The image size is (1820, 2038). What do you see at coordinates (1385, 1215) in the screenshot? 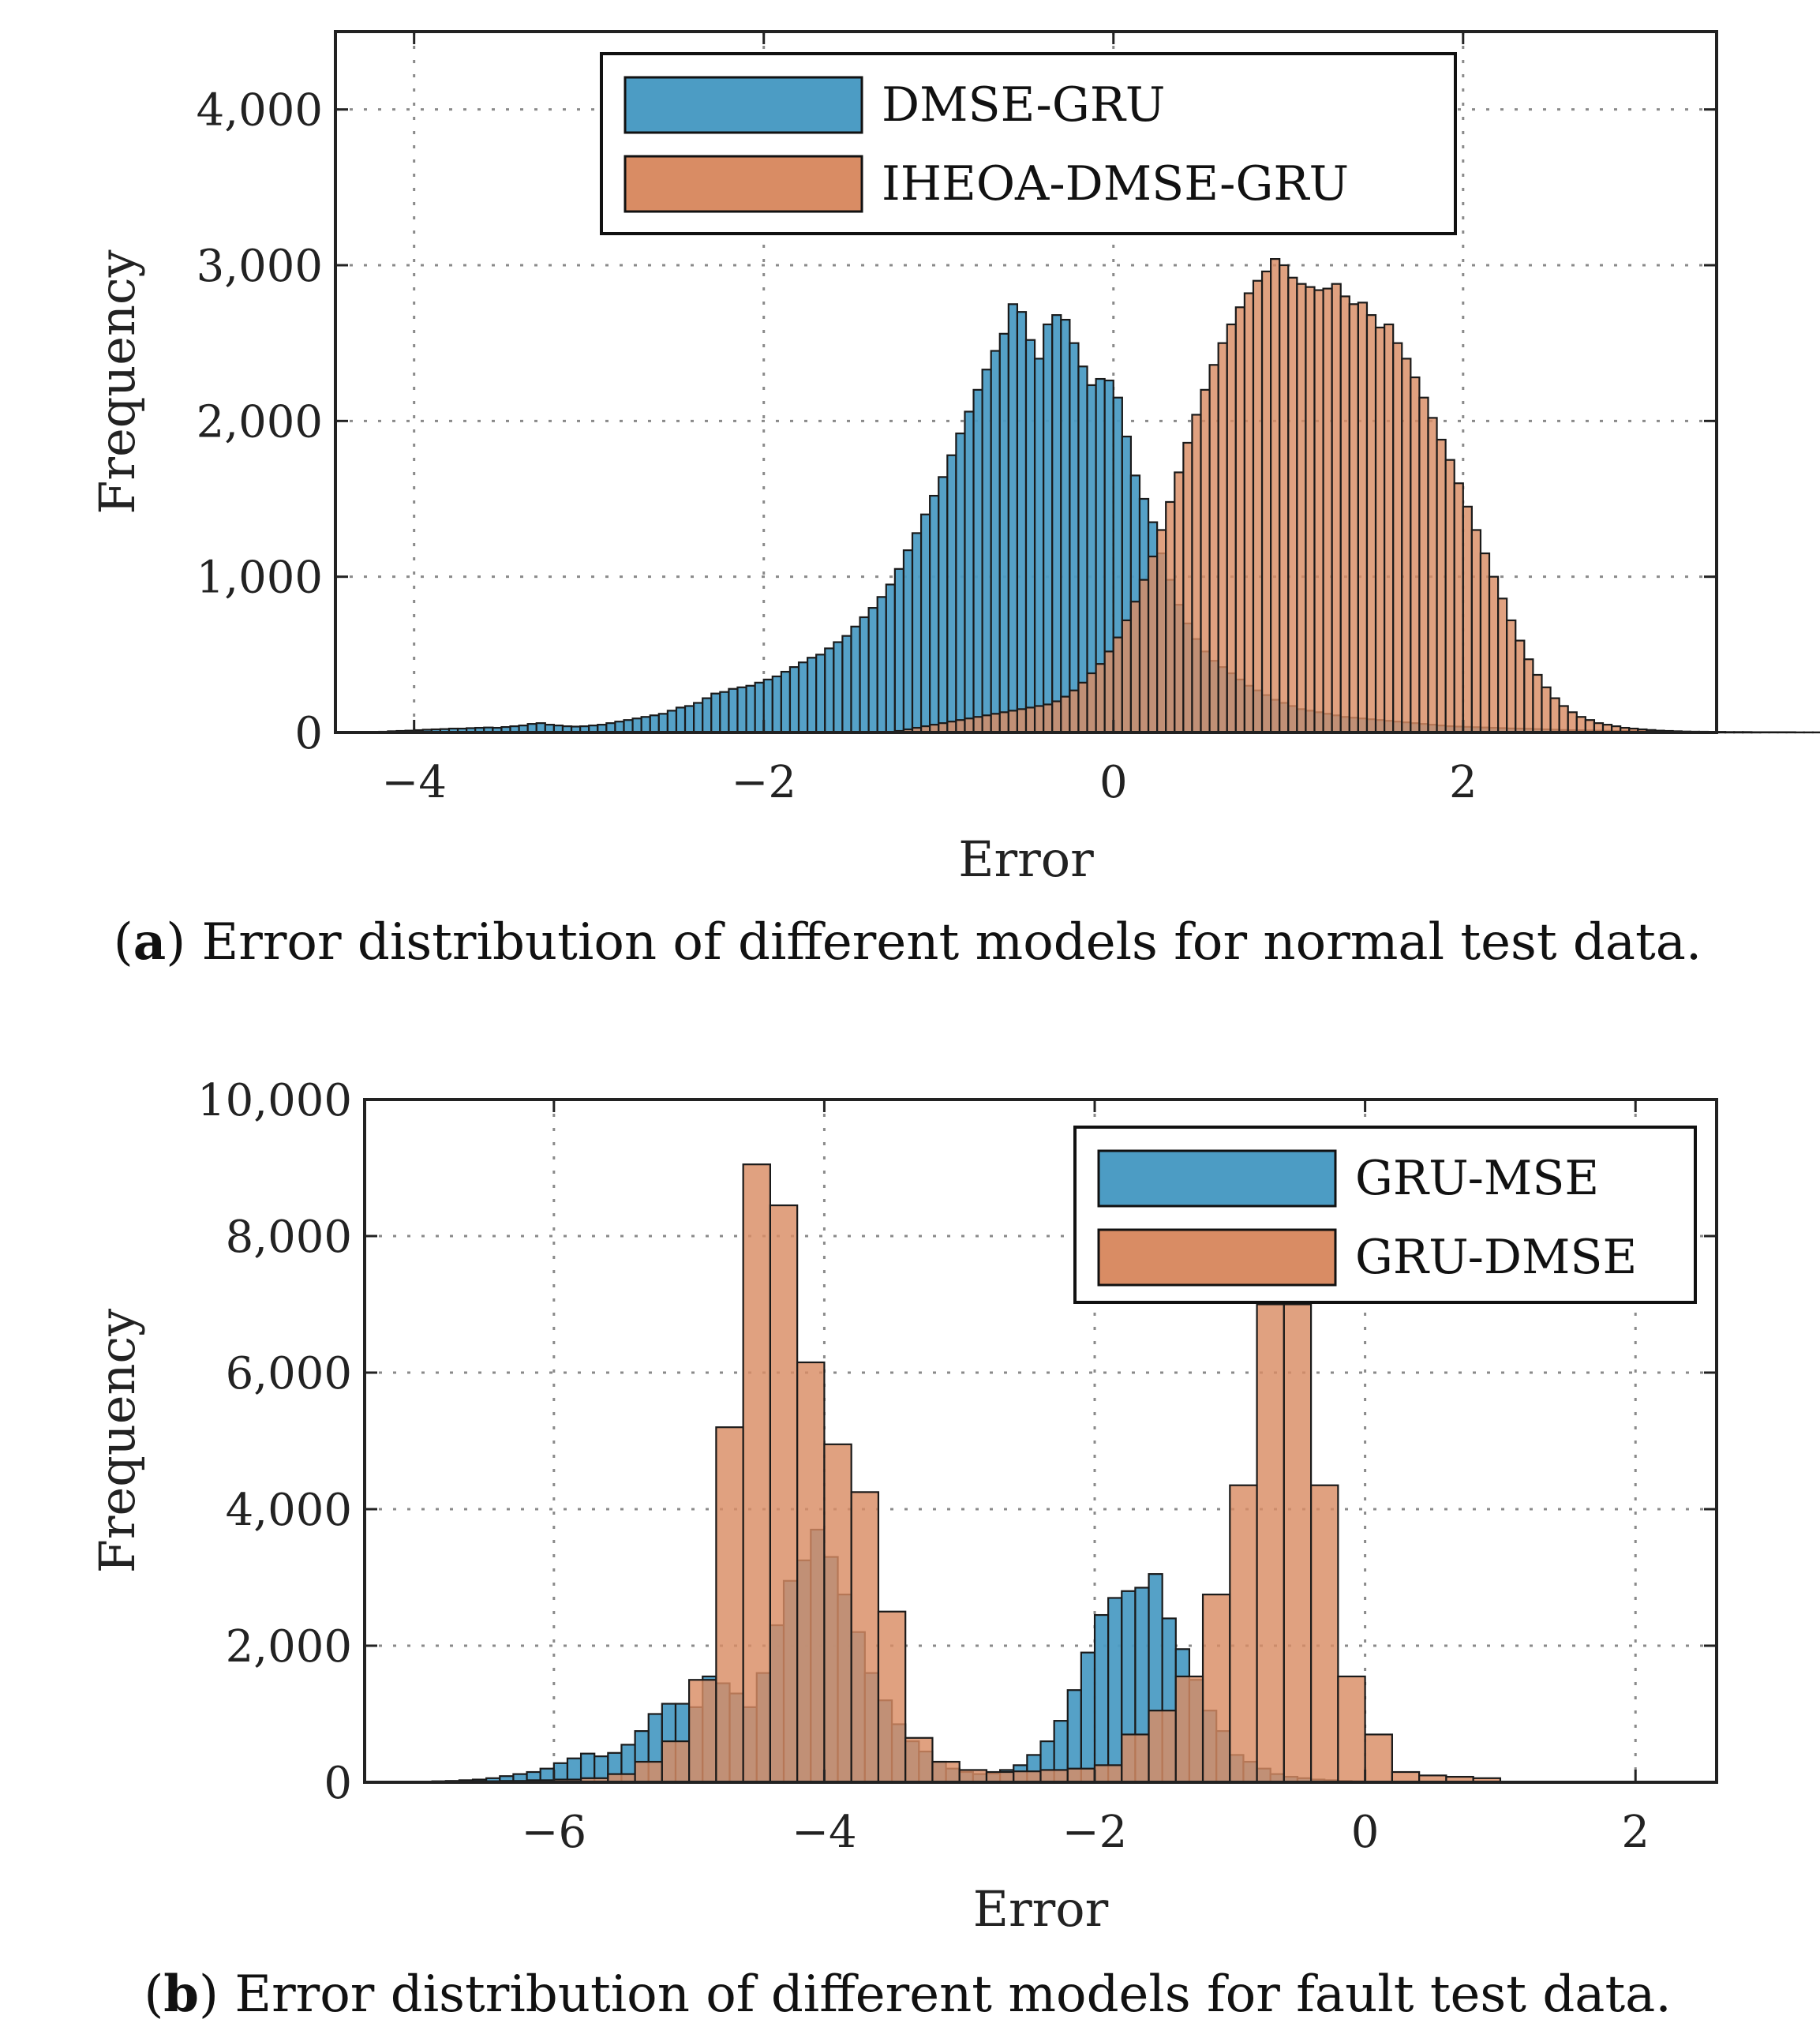
I see `plot-b-legend: GRU-MSE GRU-DMSE` at bounding box center [1385, 1215].